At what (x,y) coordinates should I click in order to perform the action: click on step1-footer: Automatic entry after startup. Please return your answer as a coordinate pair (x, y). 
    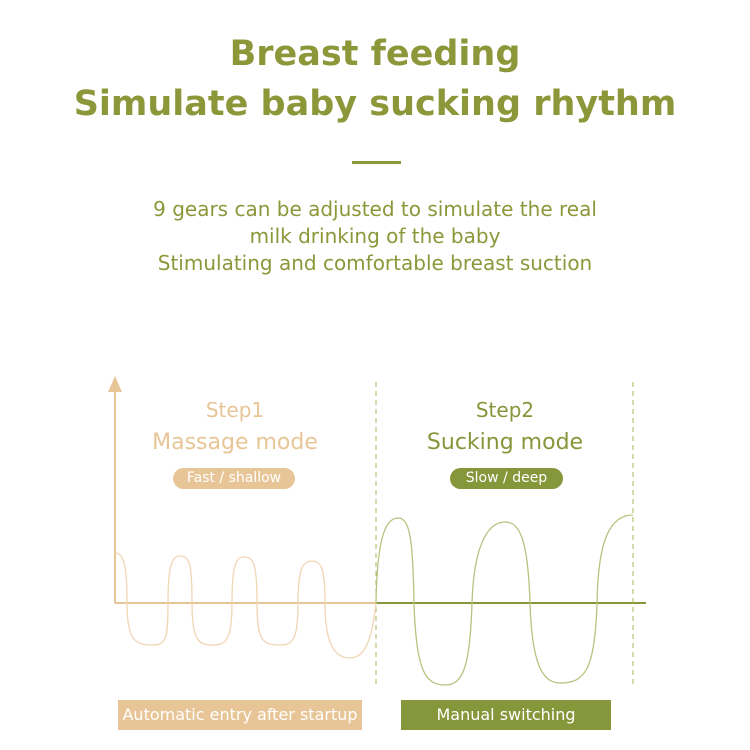
    Looking at the image, I should click on (240, 715).